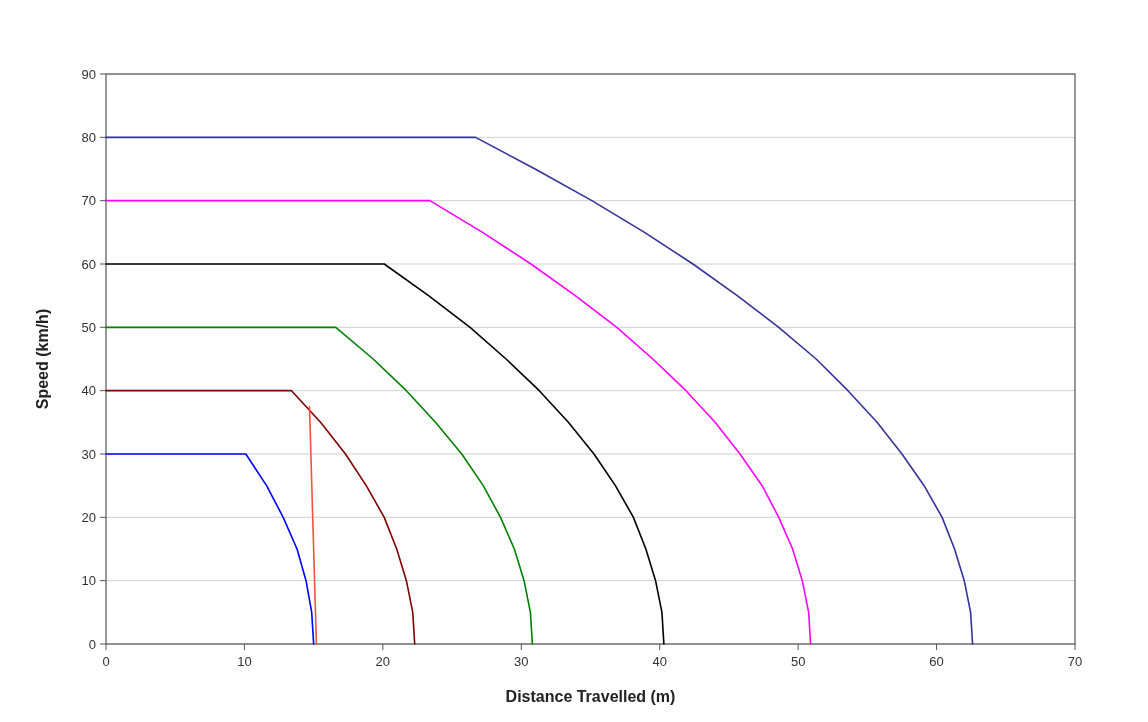 This screenshot has height=722, width=1148. I want to click on y-tick-label: 60, so click(88, 264).